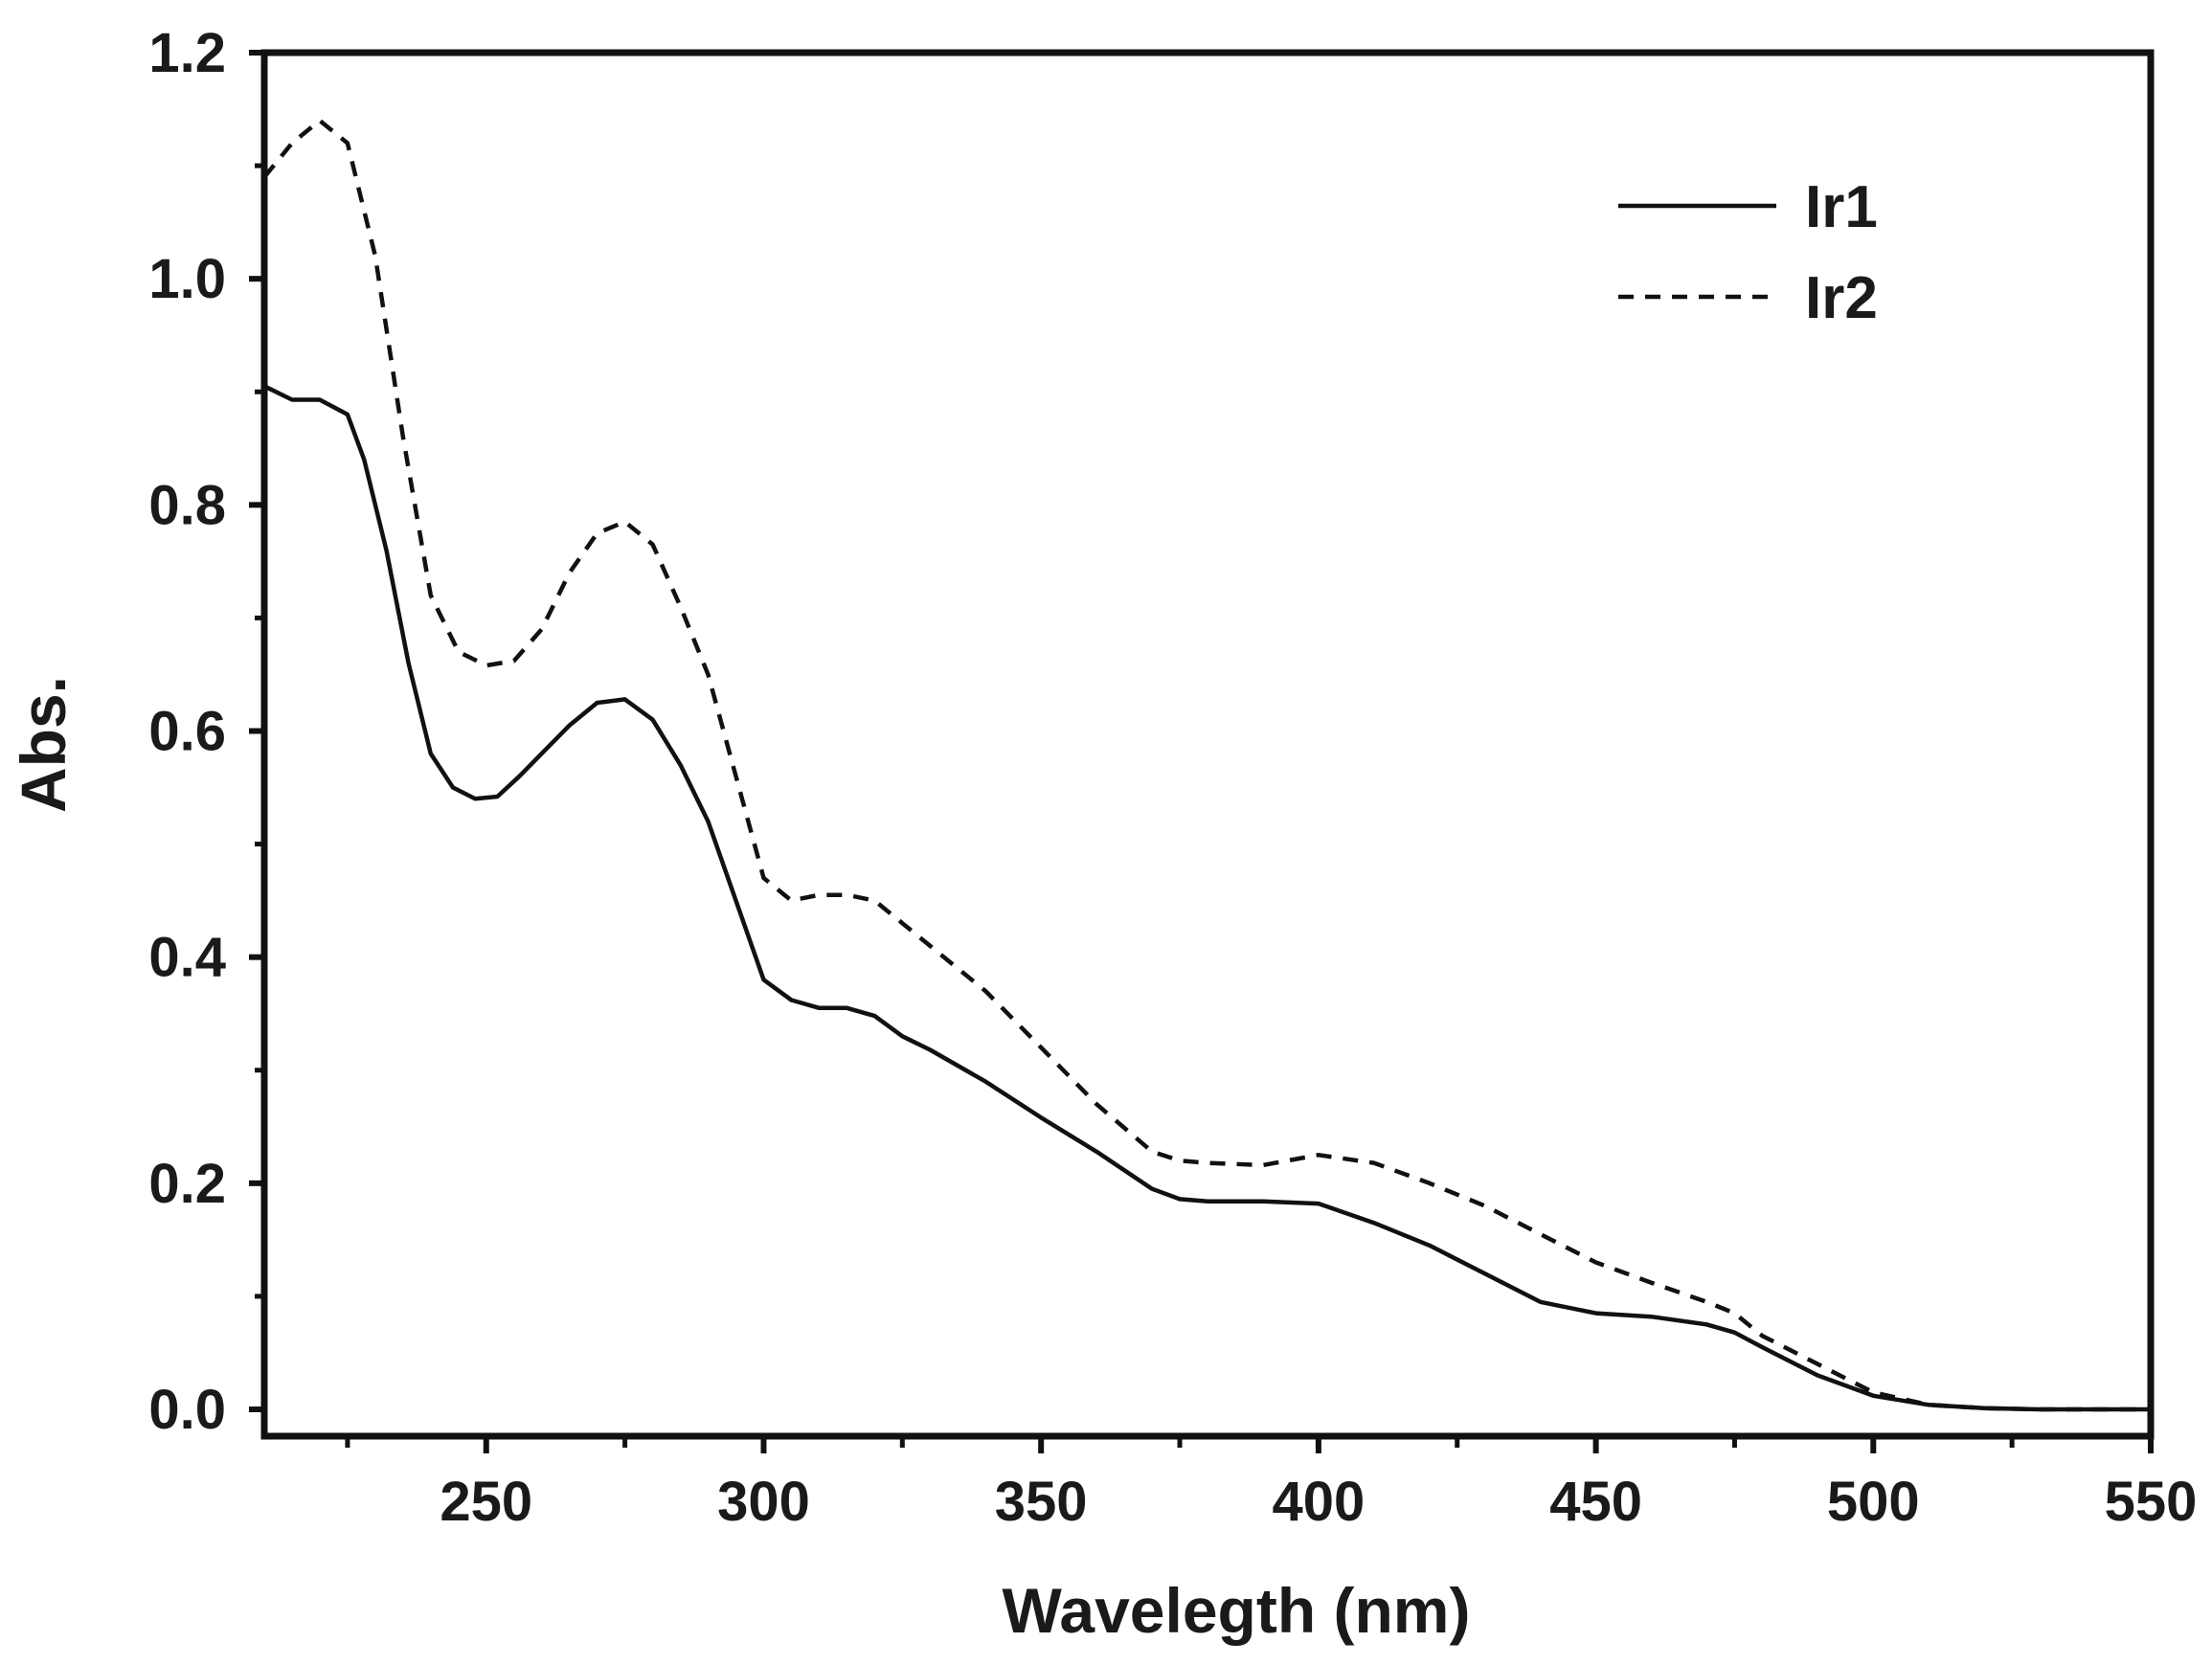 The width and height of the screenshot is (2212, 1665). What do you see at coordinates (1041, 1502) in the screenshot?
I see `x-tick-label: 350` at bounding box center [1041, 1502].